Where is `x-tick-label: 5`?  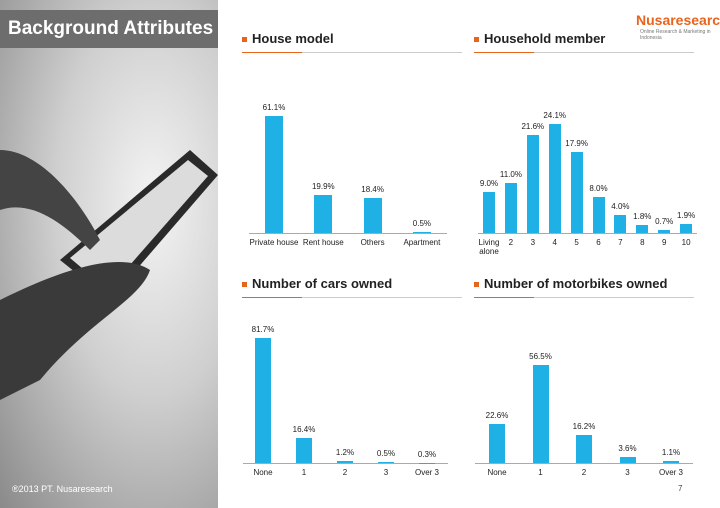 x-tick-label: 5 is located at coordinates (576, 242).